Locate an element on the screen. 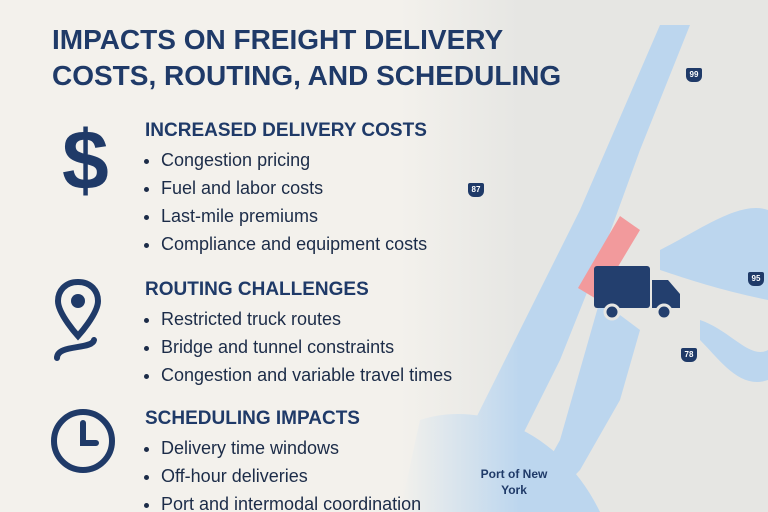 The image size is (768, 512). highway-shield: 87 is located at coordinates (476, 190).